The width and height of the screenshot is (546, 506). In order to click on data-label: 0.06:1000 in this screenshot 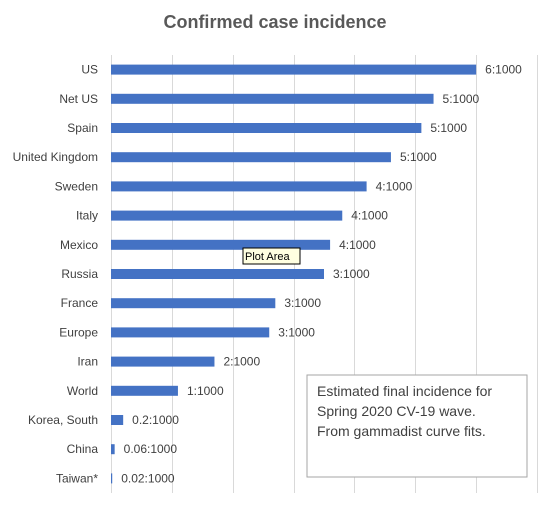, I will do `click(151, 449)`.